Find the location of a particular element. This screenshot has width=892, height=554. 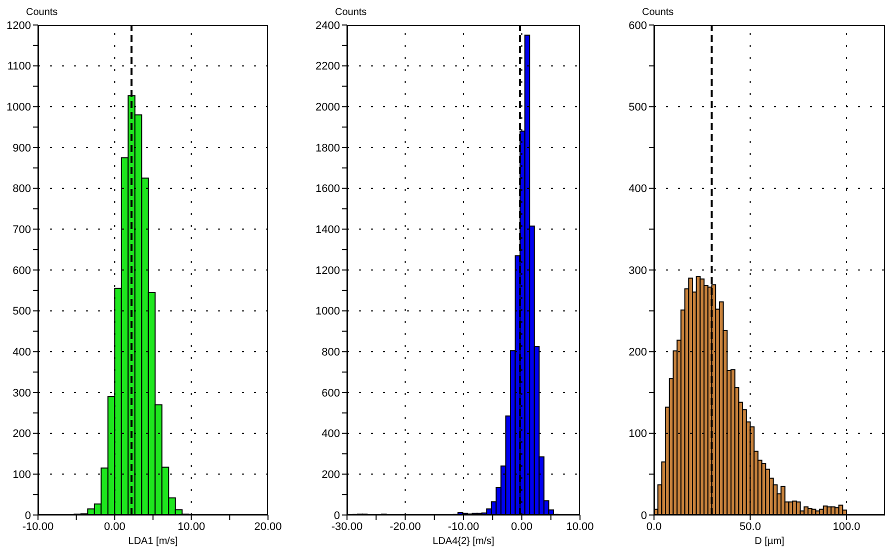

x-axis-title: D [µm] is located at coordinates (770, 541).